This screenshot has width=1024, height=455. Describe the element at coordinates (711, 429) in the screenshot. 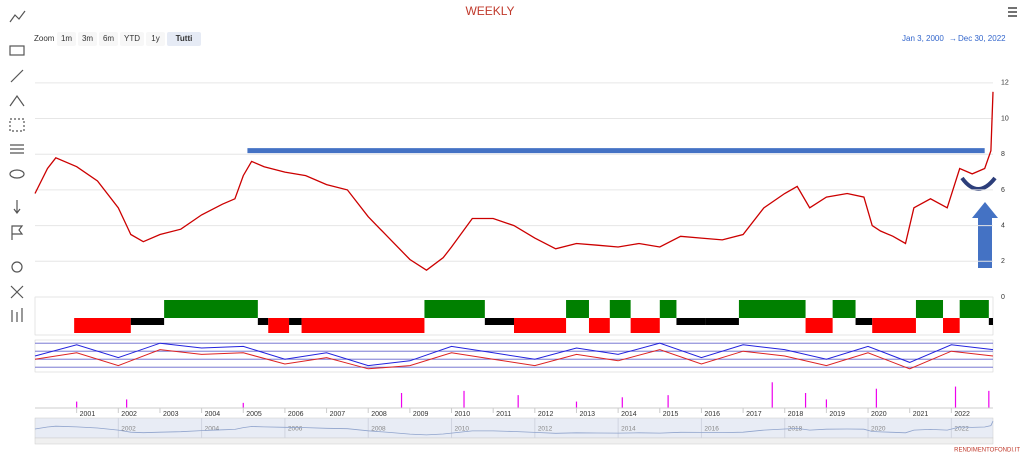

I see `navigator-tick-label: 2016` at that location.